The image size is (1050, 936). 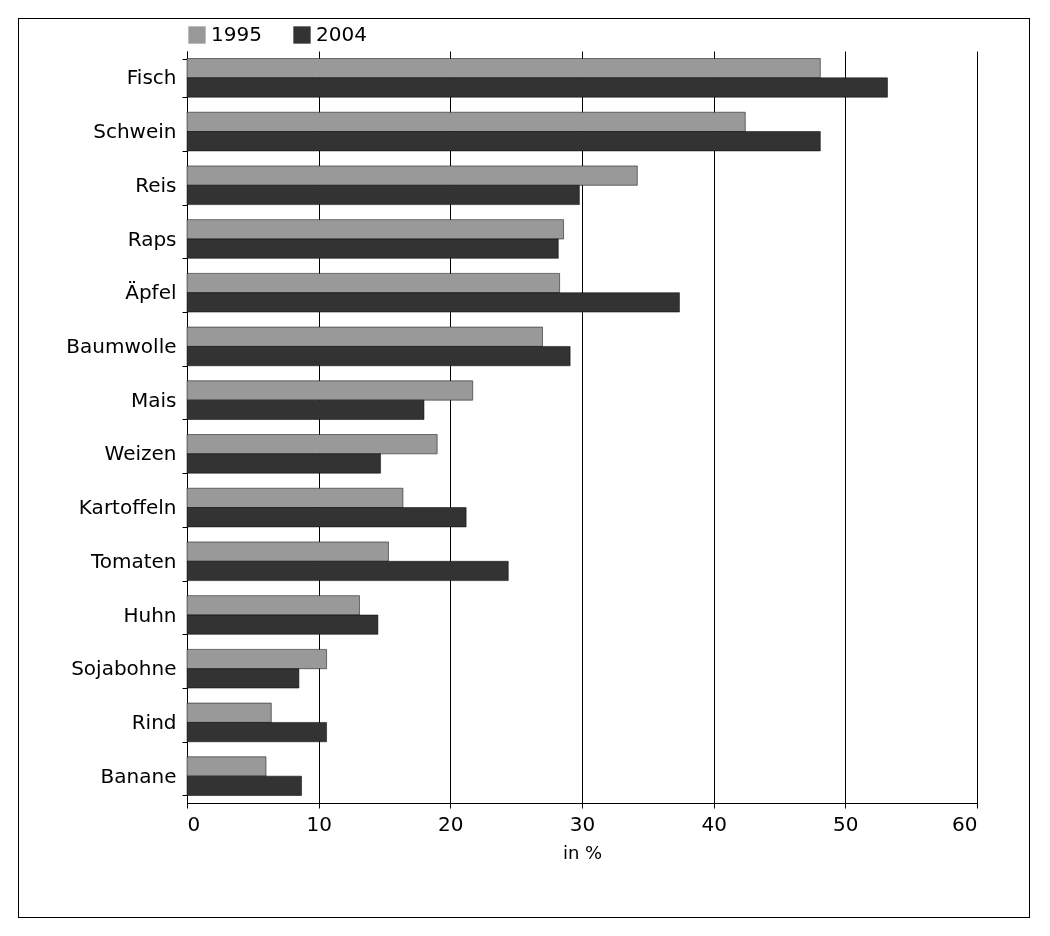 What do you see at coordinates (151, 292) in the screenshot?
I see `y-tick-label: Äpfel` at bounding box center [151, 292].